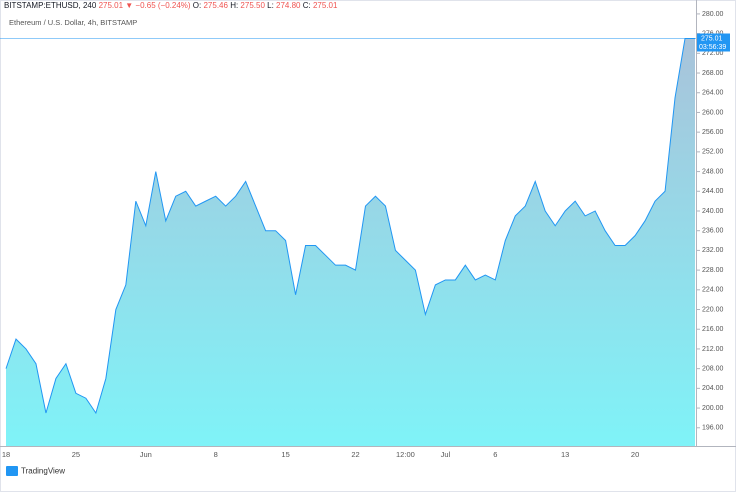 This screenshot has height=497, width=736. Describe the element at coordinates (713, 290) in the screenshot. I see `y-tick-label: 224.00` at that location.